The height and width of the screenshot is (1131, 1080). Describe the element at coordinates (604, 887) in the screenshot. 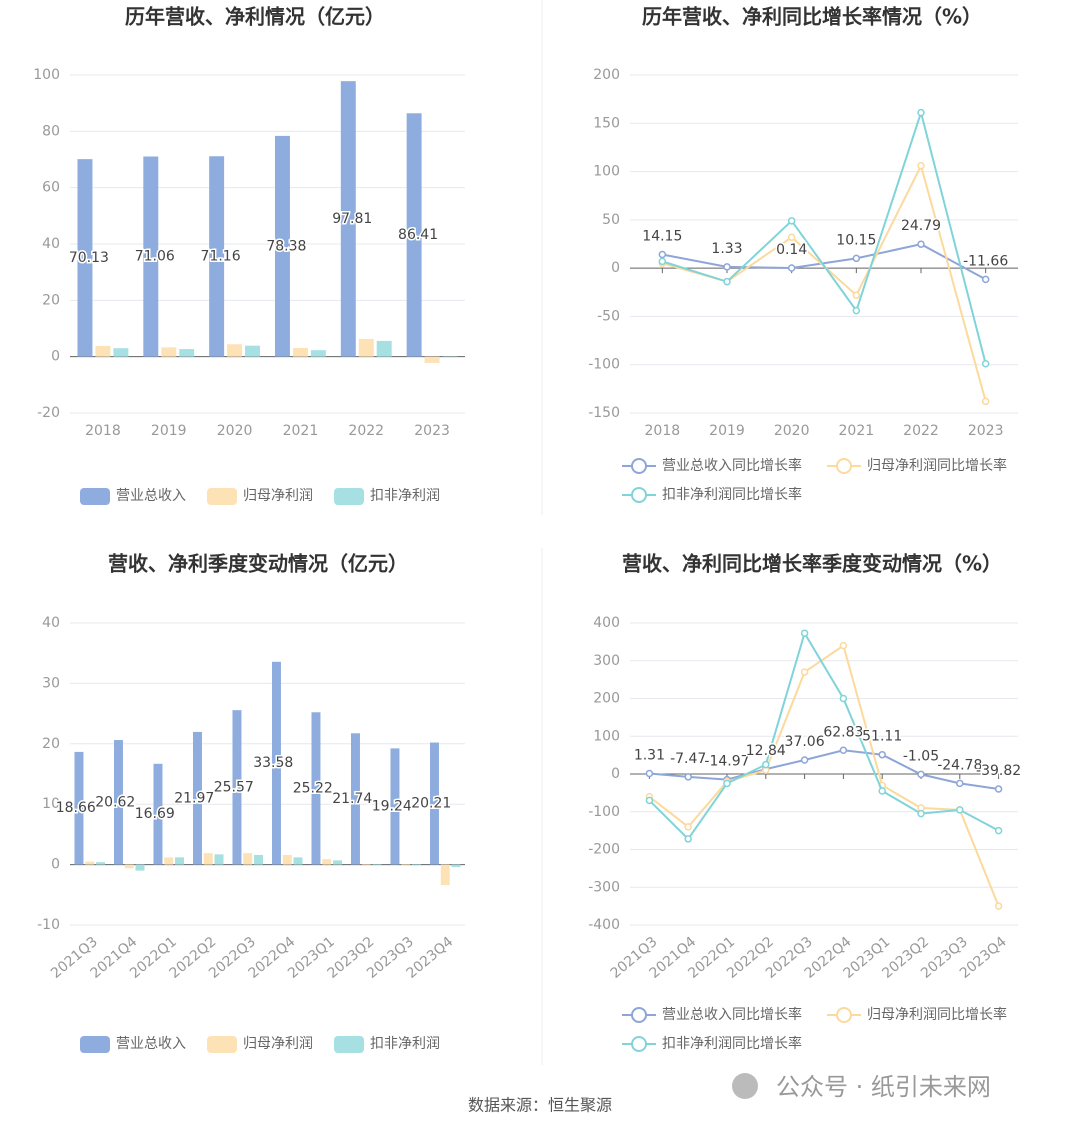

I see `y-tick-label: -300` at that location.